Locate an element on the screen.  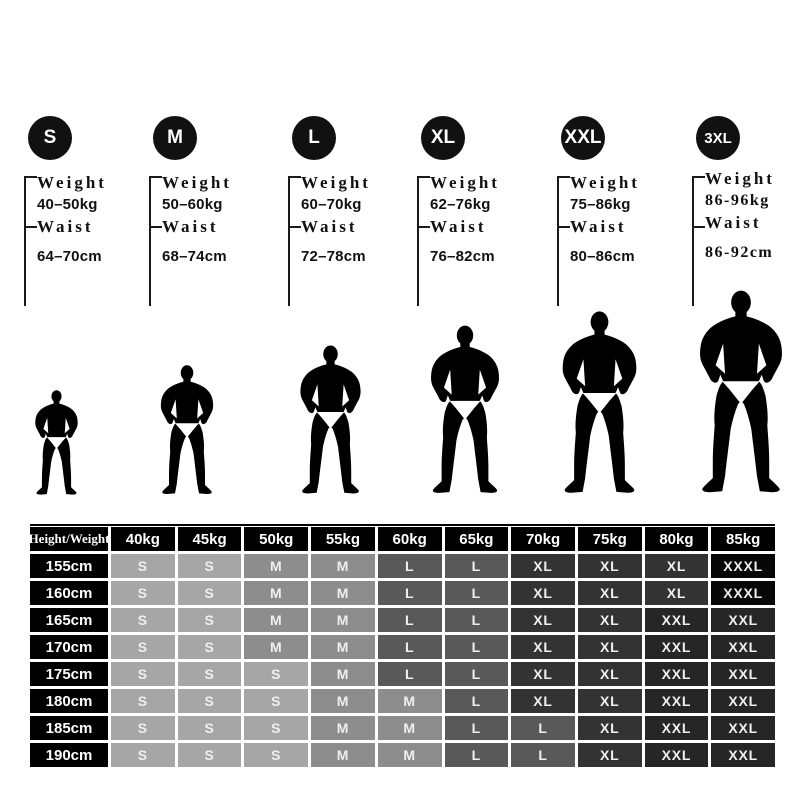
waist-range: 76–82cm is located at coordinates (462, 256).